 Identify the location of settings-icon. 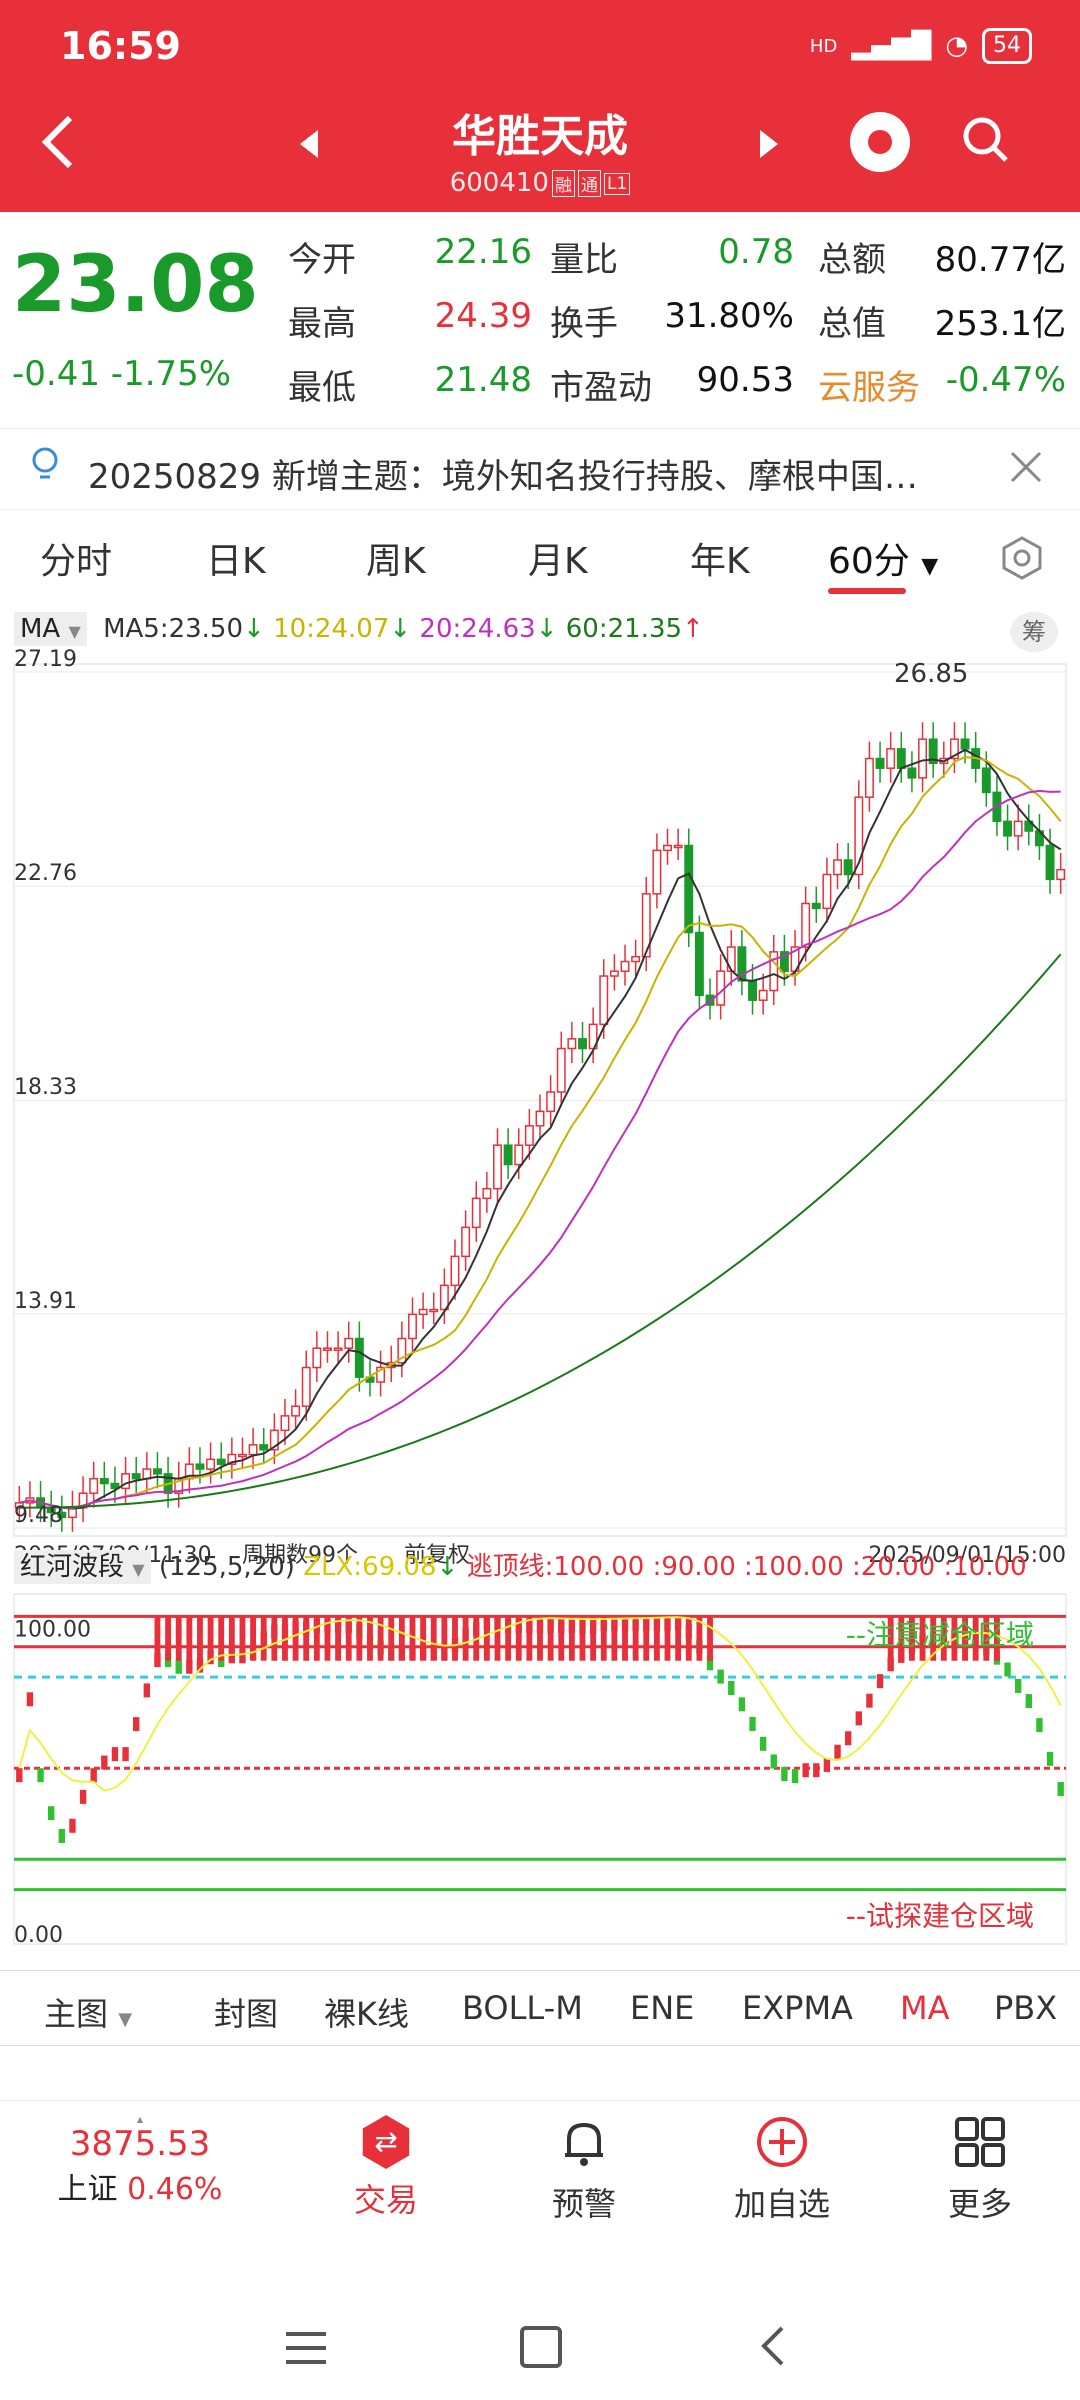
(1022, 558).